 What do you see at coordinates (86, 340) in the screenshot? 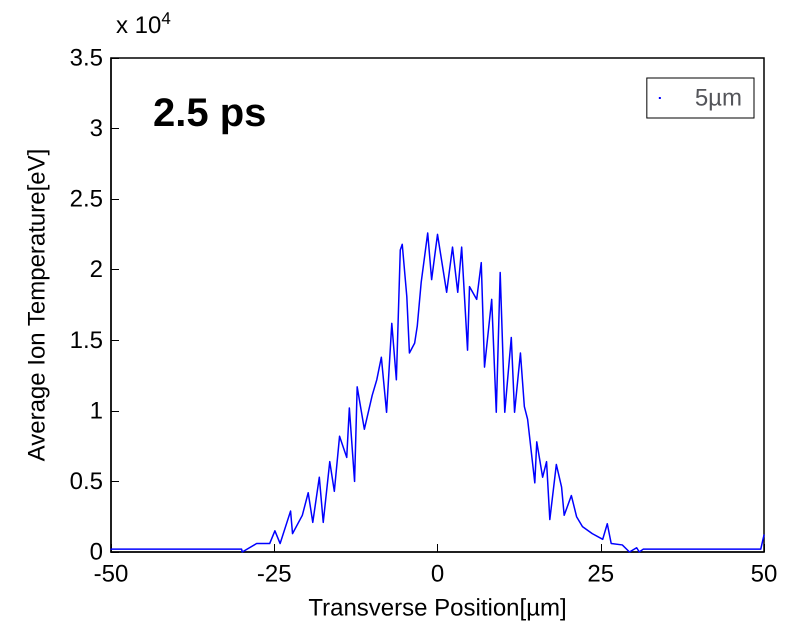
I see `y-tick-label: 1.5` at bounding box center [86, 340].